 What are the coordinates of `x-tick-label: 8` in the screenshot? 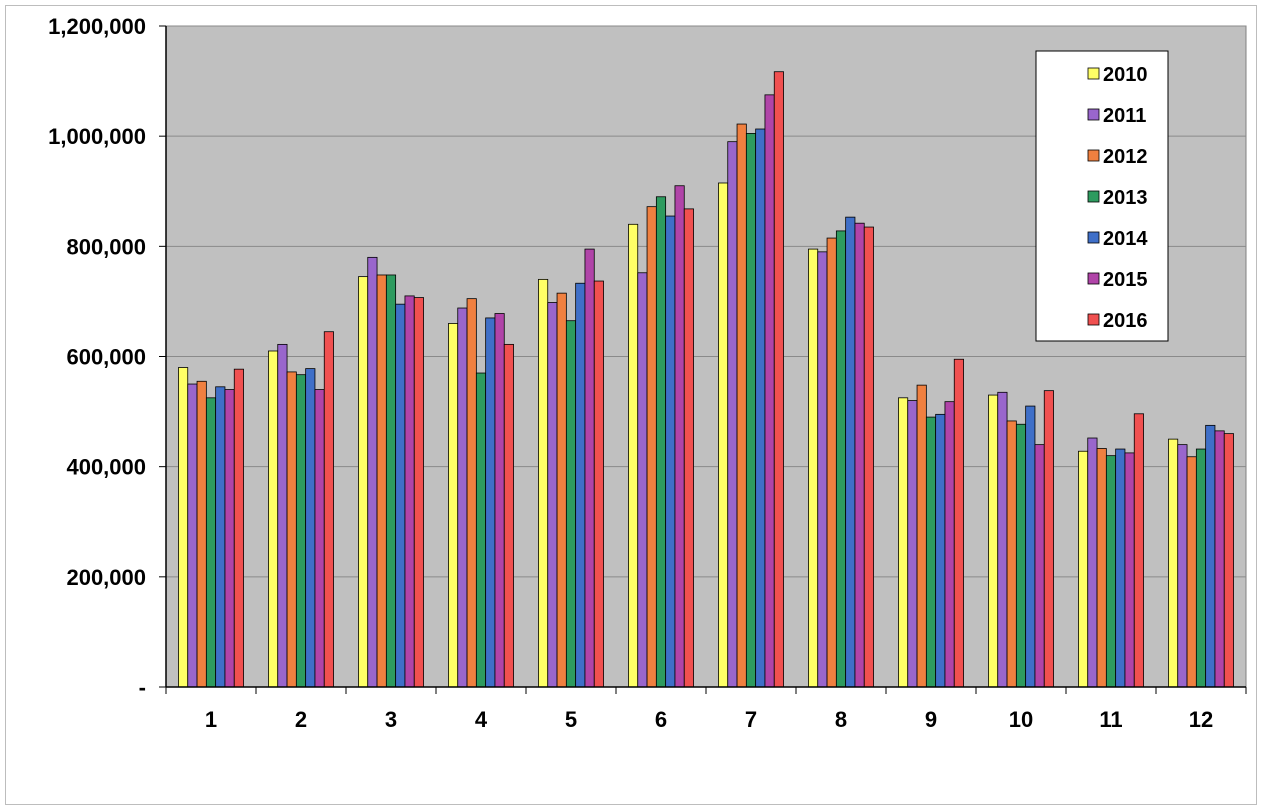 It's located at (841, 719).